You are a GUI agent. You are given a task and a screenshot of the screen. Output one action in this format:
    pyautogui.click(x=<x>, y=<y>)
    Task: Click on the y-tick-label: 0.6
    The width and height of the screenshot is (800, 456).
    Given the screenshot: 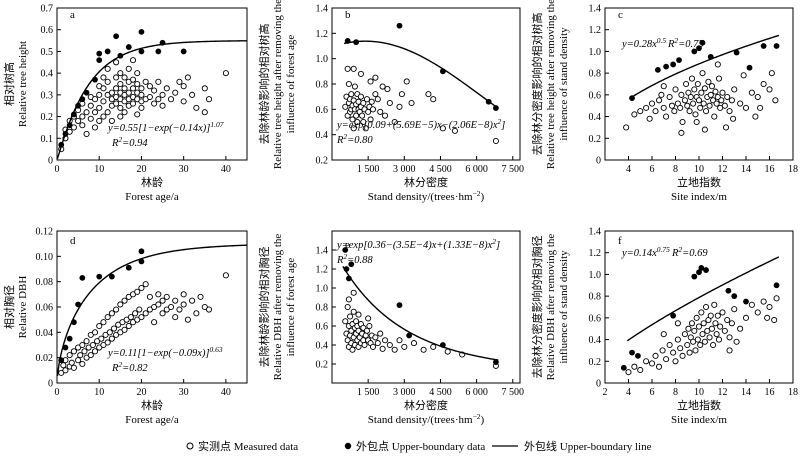 What is the action you would take?
    pyautogui.click(x=47, y=30)
    